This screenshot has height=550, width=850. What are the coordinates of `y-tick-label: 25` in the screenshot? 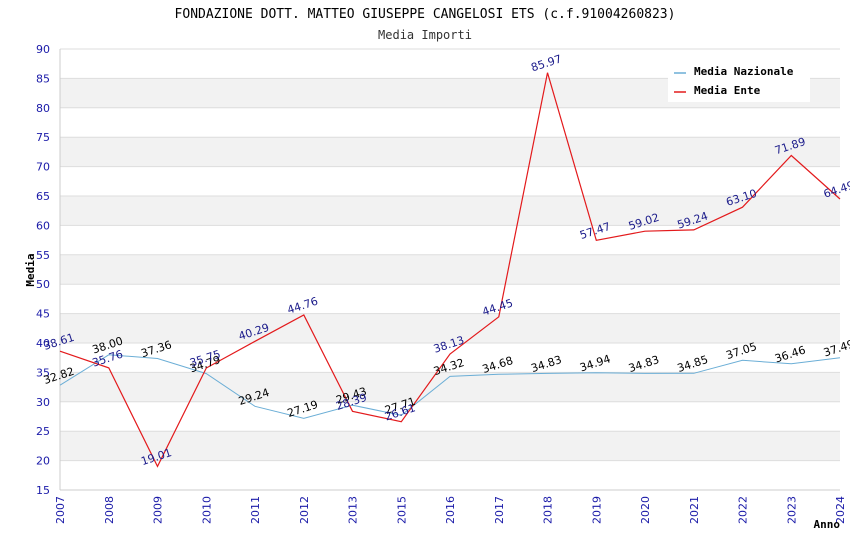 It's located at (43, 431).